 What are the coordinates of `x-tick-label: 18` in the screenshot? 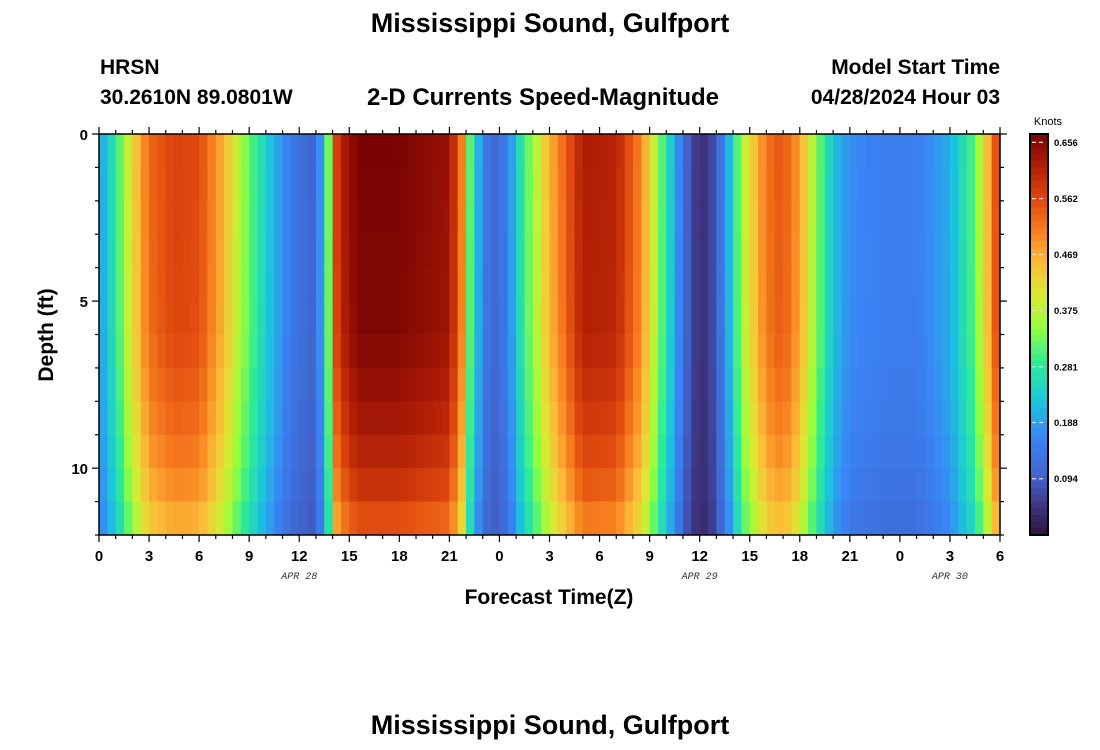 It's located at (399, 556).